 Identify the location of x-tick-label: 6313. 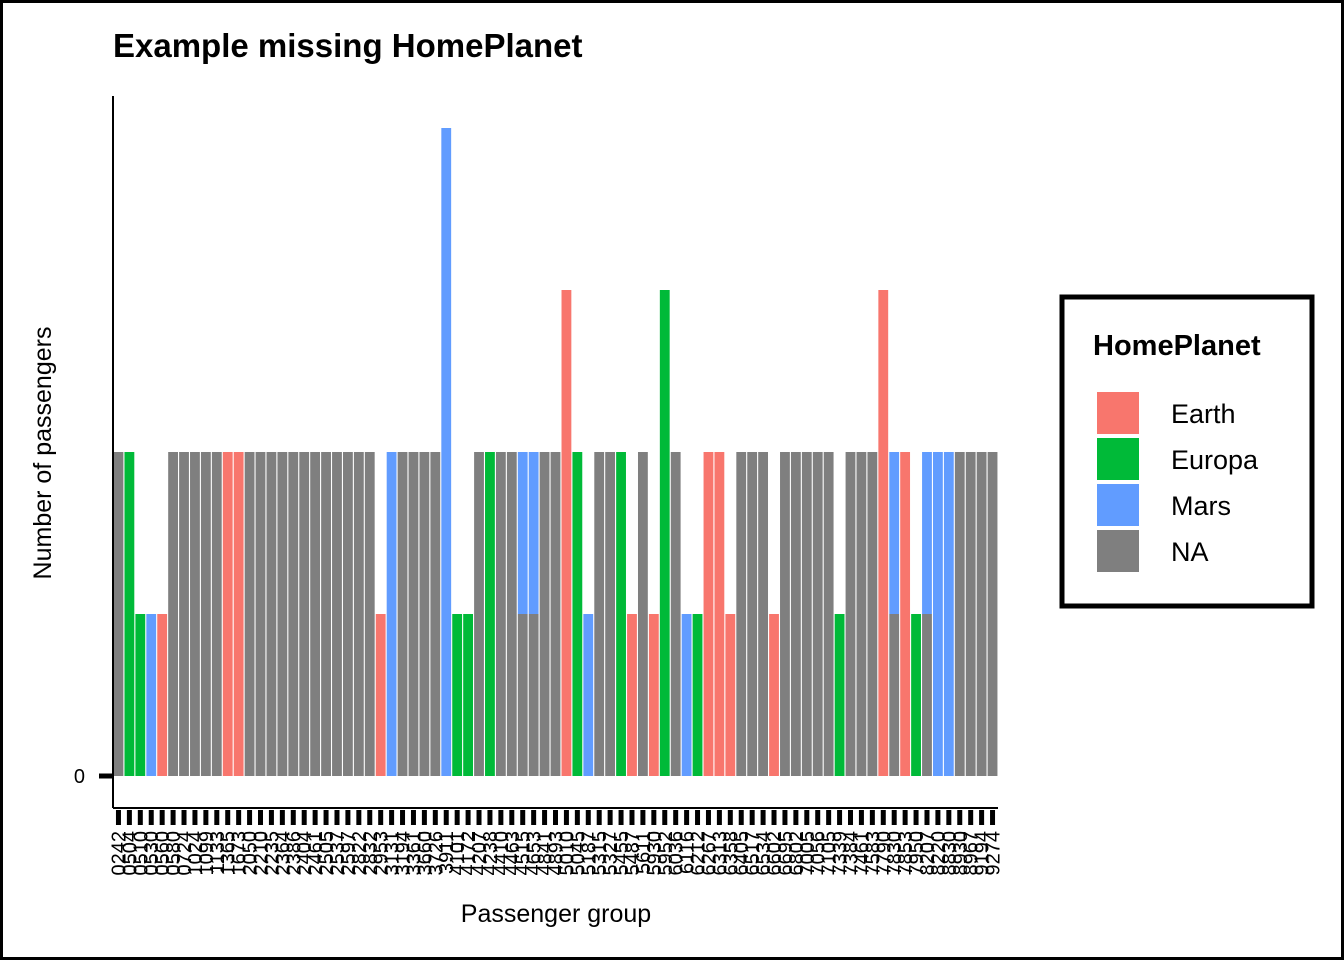
(720, 853).